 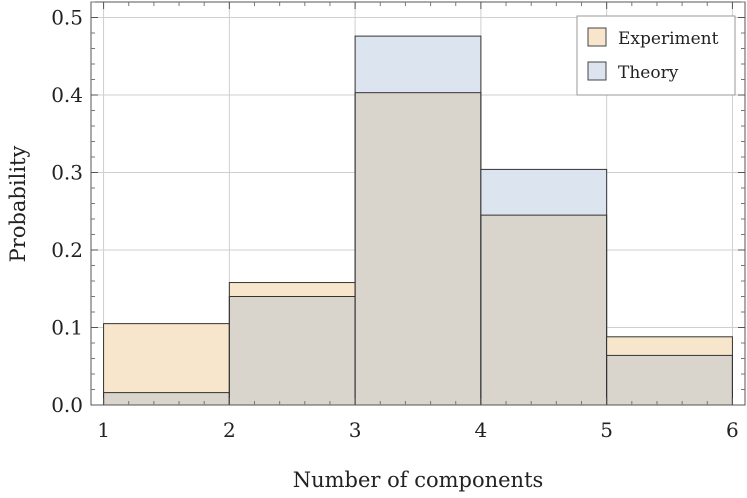 I want to click on y-tick-label: 0.2, so click(x=67, y=250).